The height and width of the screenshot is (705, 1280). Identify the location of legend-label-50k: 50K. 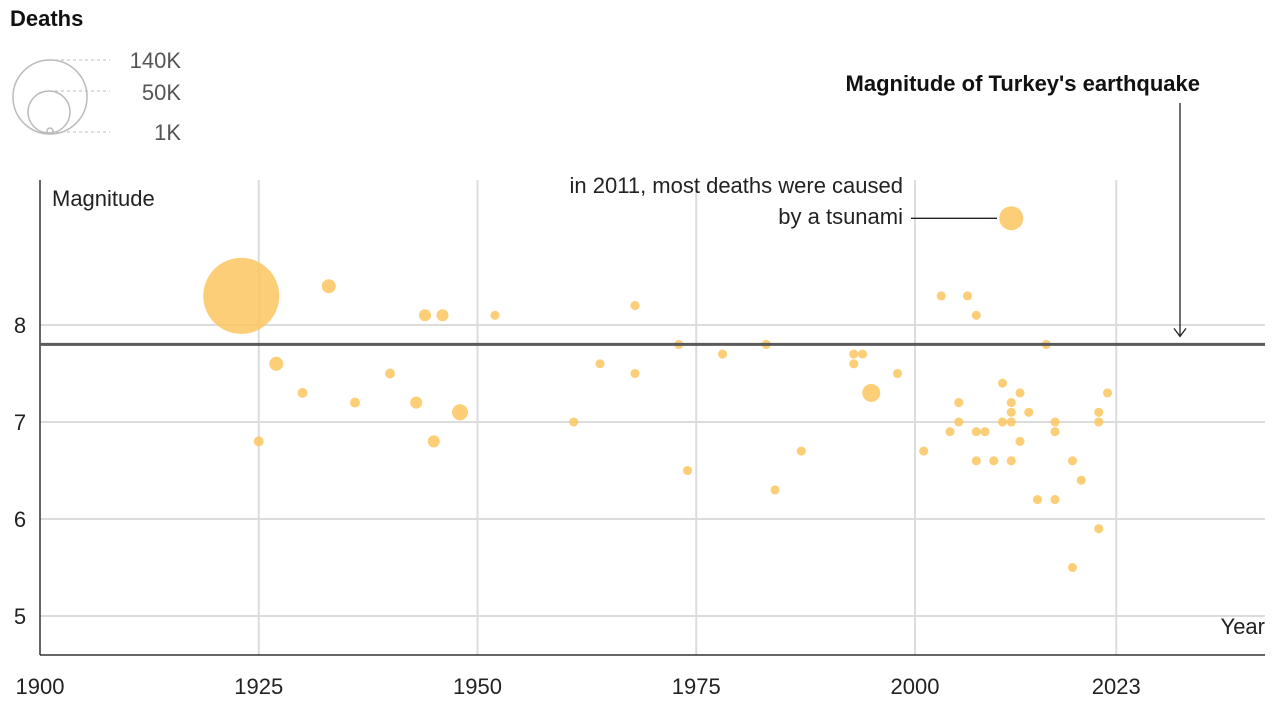
(161, 92).